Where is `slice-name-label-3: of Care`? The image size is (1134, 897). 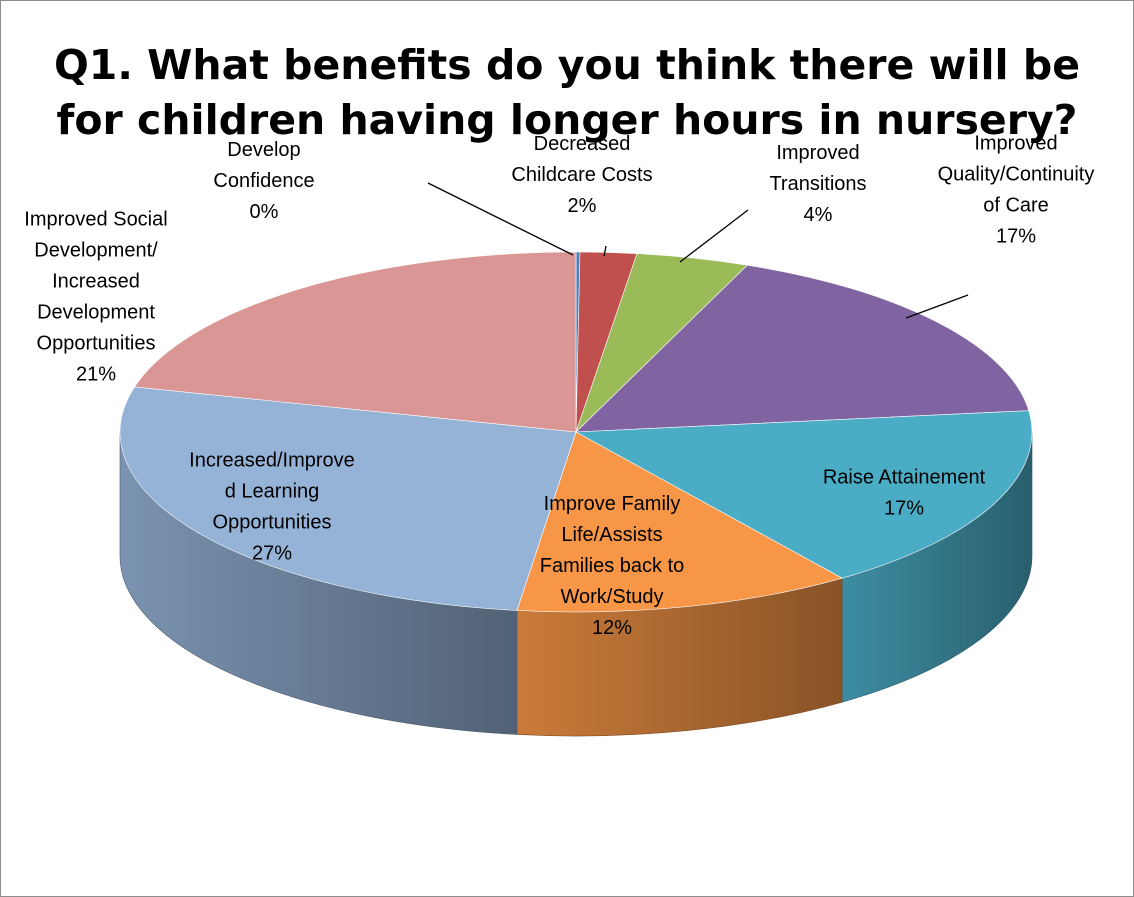
slice-name-label-3: of Care is located at coordinates (1016, 206).